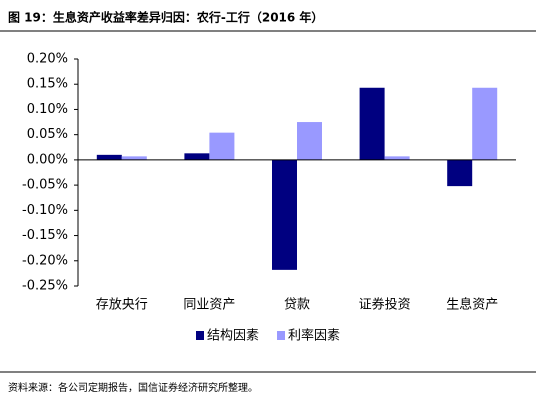 The height and width of the screenshot is (400, 536). What do you see at coordinates (45, 210) in the screenshot?
I see `y-tick-label: -0.10%` at bounding box center [45, 210].